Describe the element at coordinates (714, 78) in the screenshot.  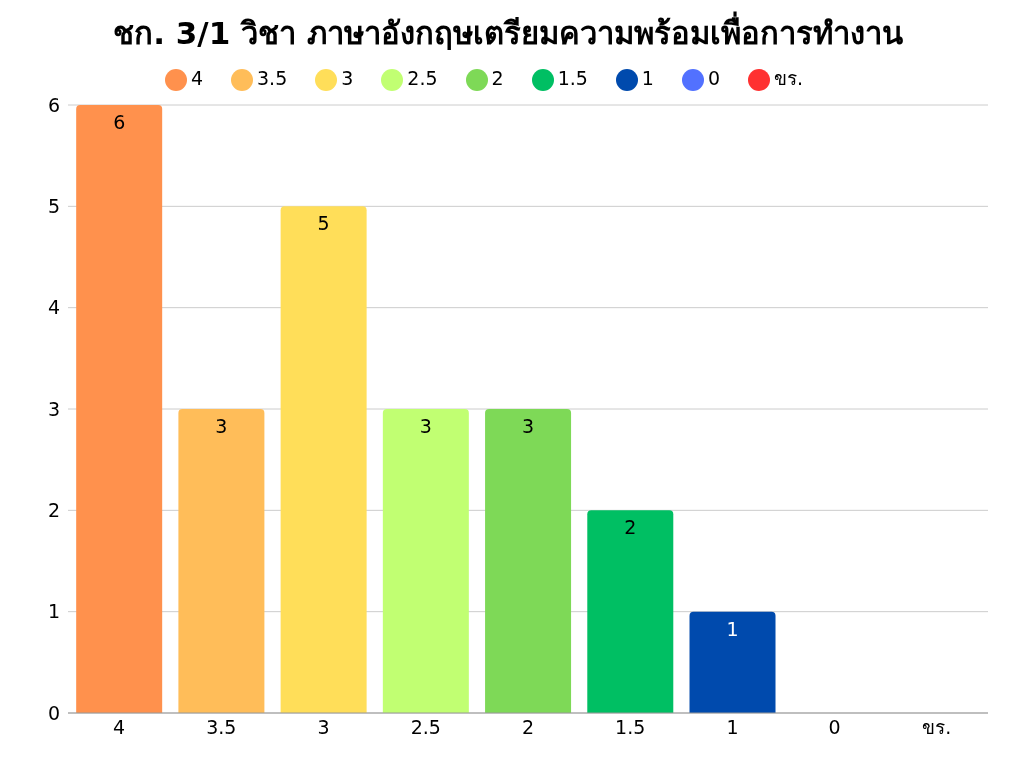
I see `legend-label: 0` at that location.